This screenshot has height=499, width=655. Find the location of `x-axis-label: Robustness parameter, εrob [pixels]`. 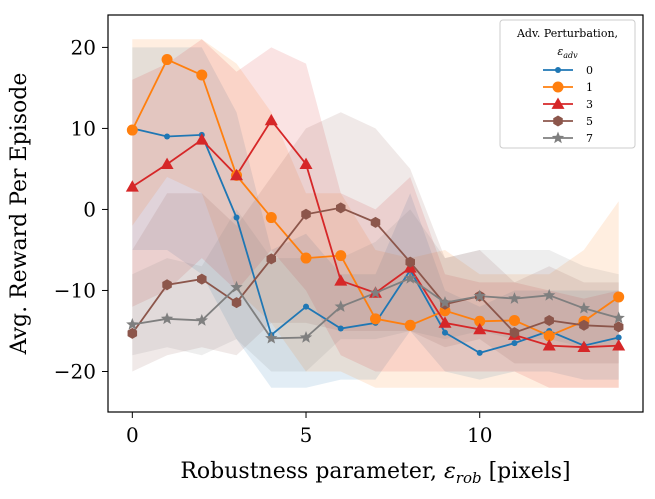

x-axis-label: Robustness parameter, εrob [pixels] is located at coordinates (375, 473).